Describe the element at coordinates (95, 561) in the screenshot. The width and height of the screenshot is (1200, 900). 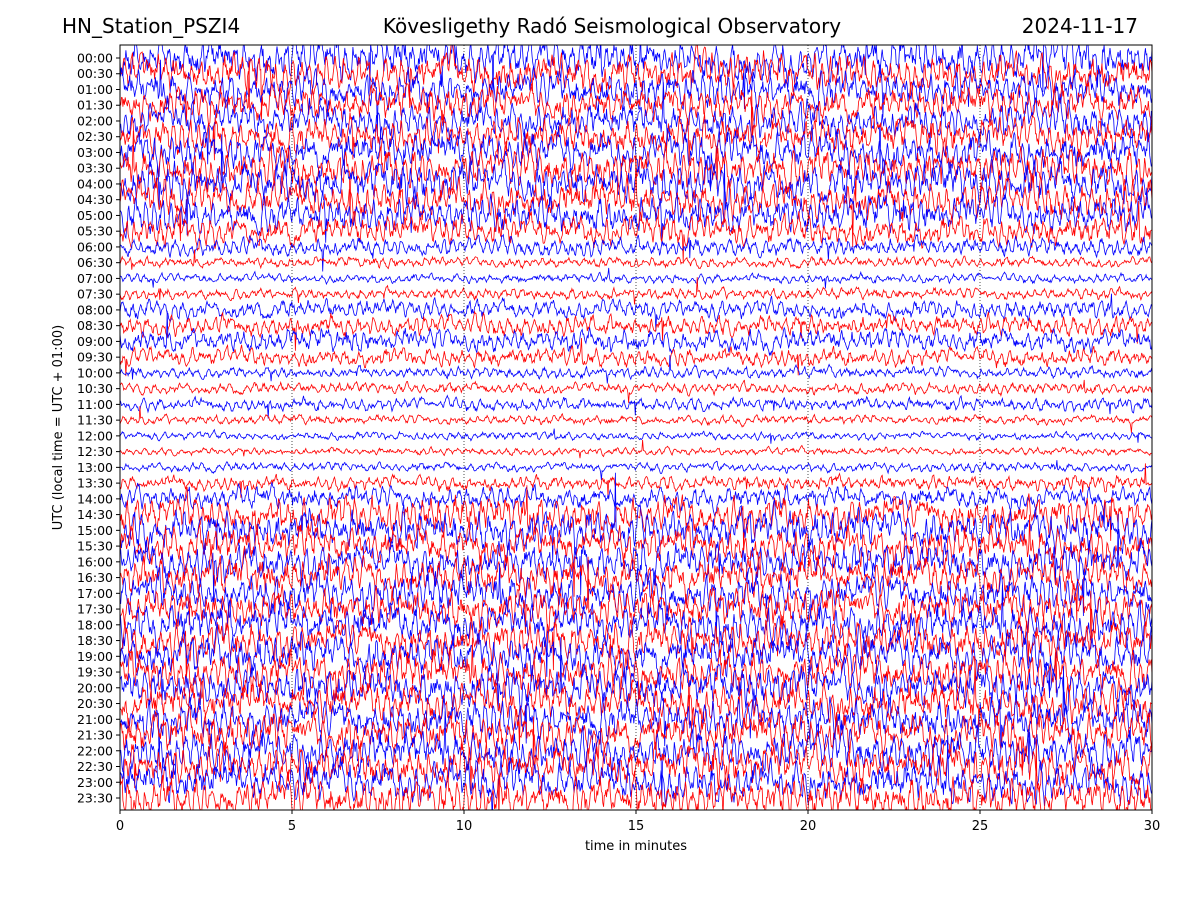
I see `y-tick-label: 16:00` at that location.